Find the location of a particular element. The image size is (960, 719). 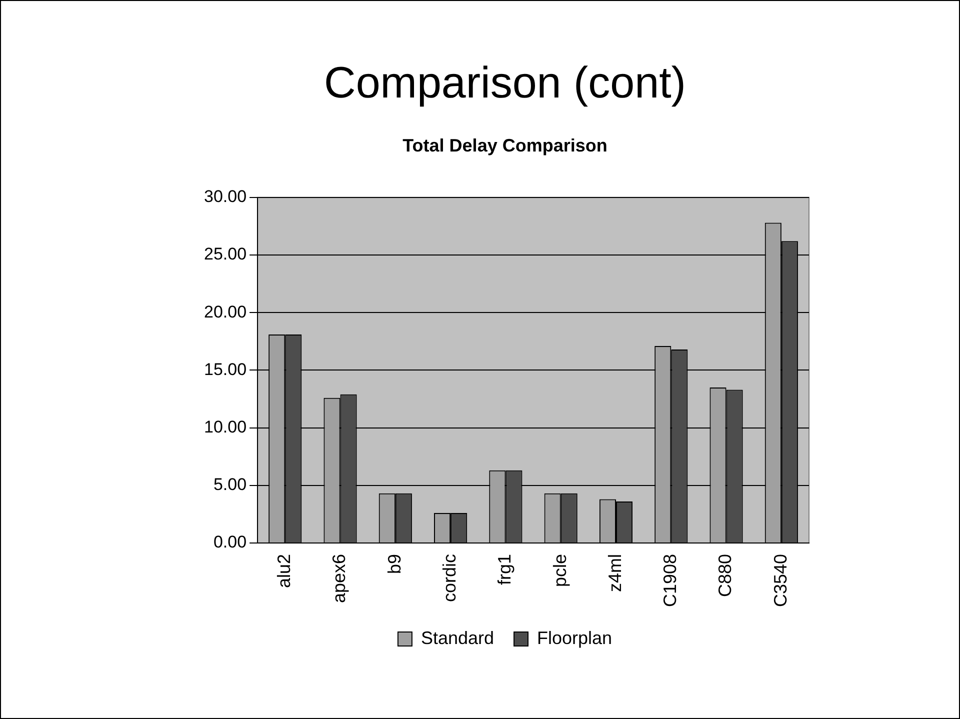

y-tick-label: 30.00 is located at coordinates (225, 196).